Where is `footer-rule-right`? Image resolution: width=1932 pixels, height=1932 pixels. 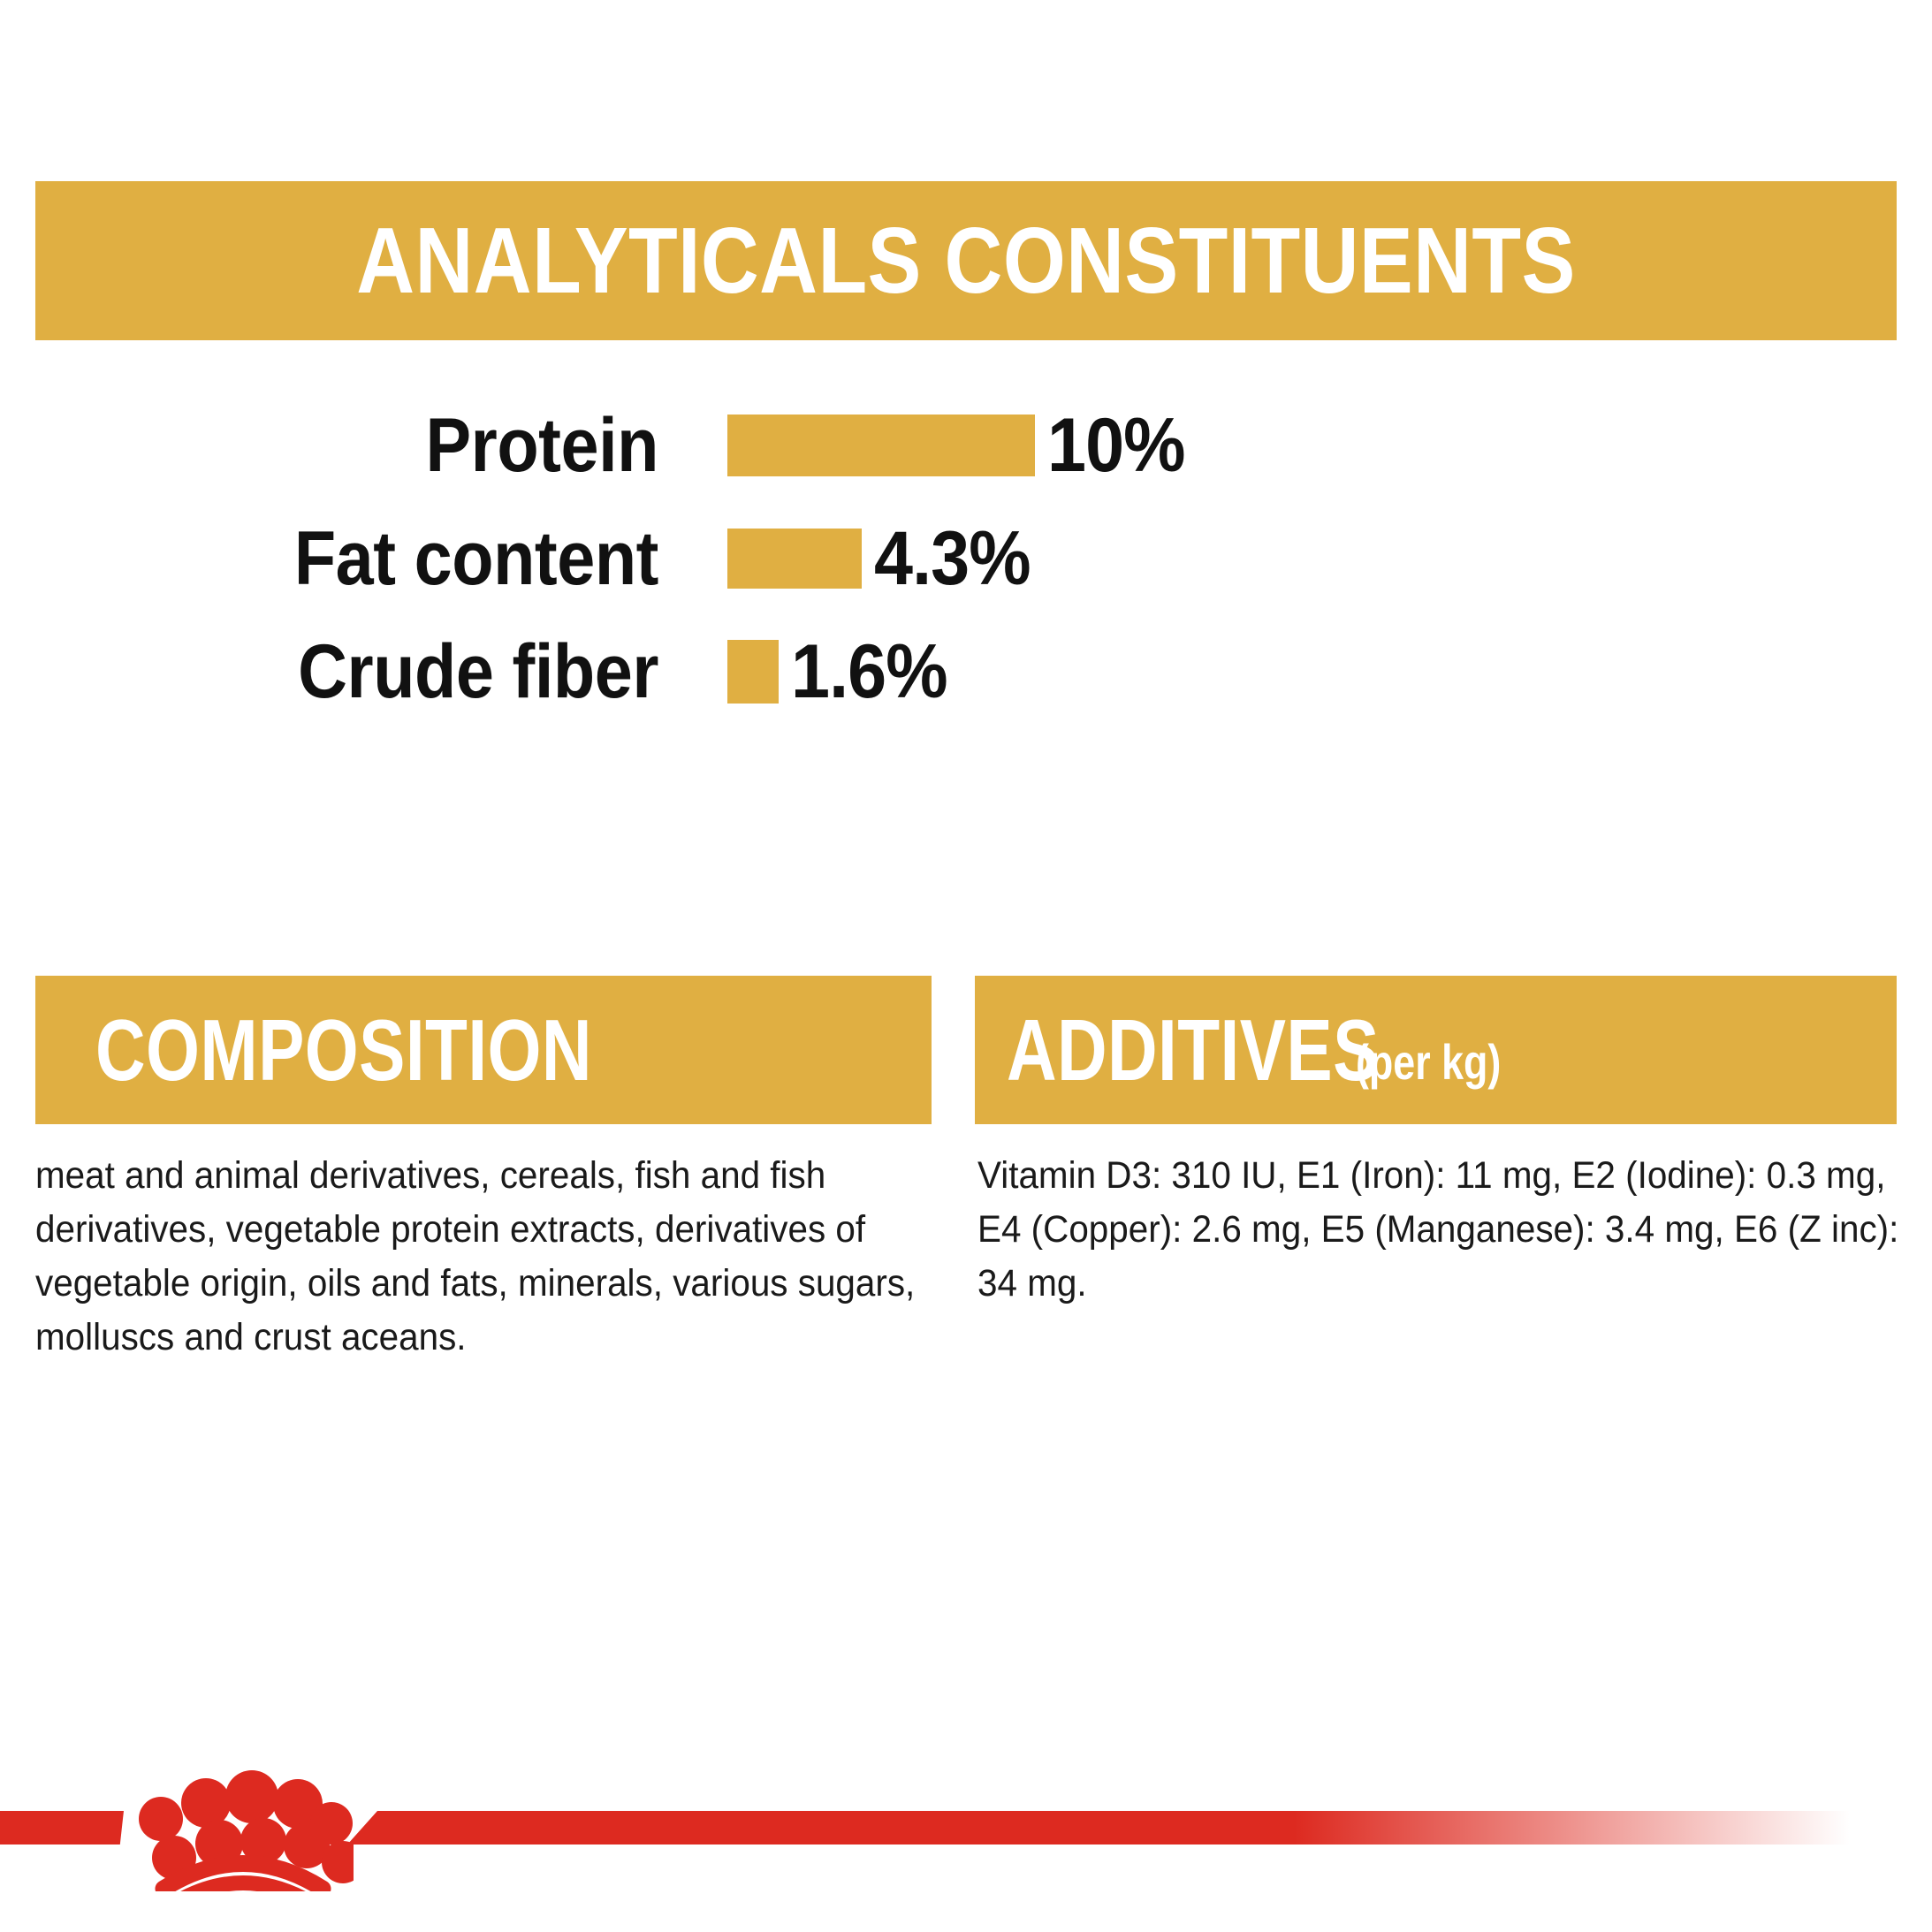 footer-rule-right is located at coordinates (1098, 1828).